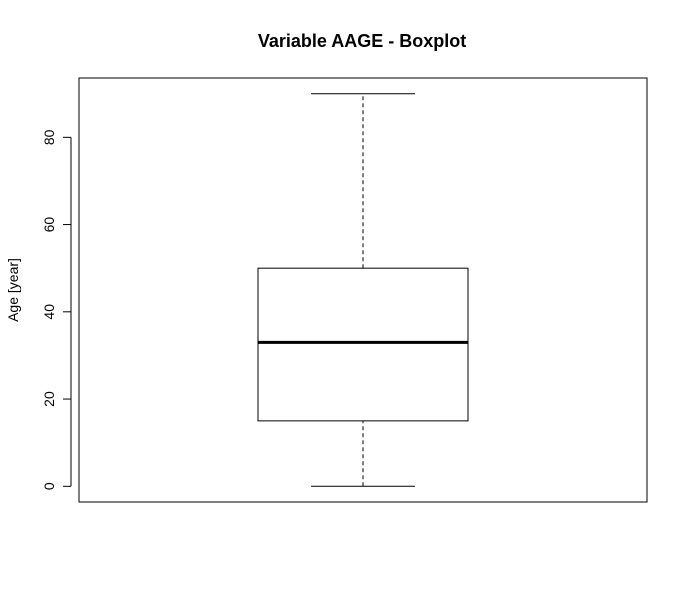  I want to click on y-tick-label: 80, so click(49, 137).